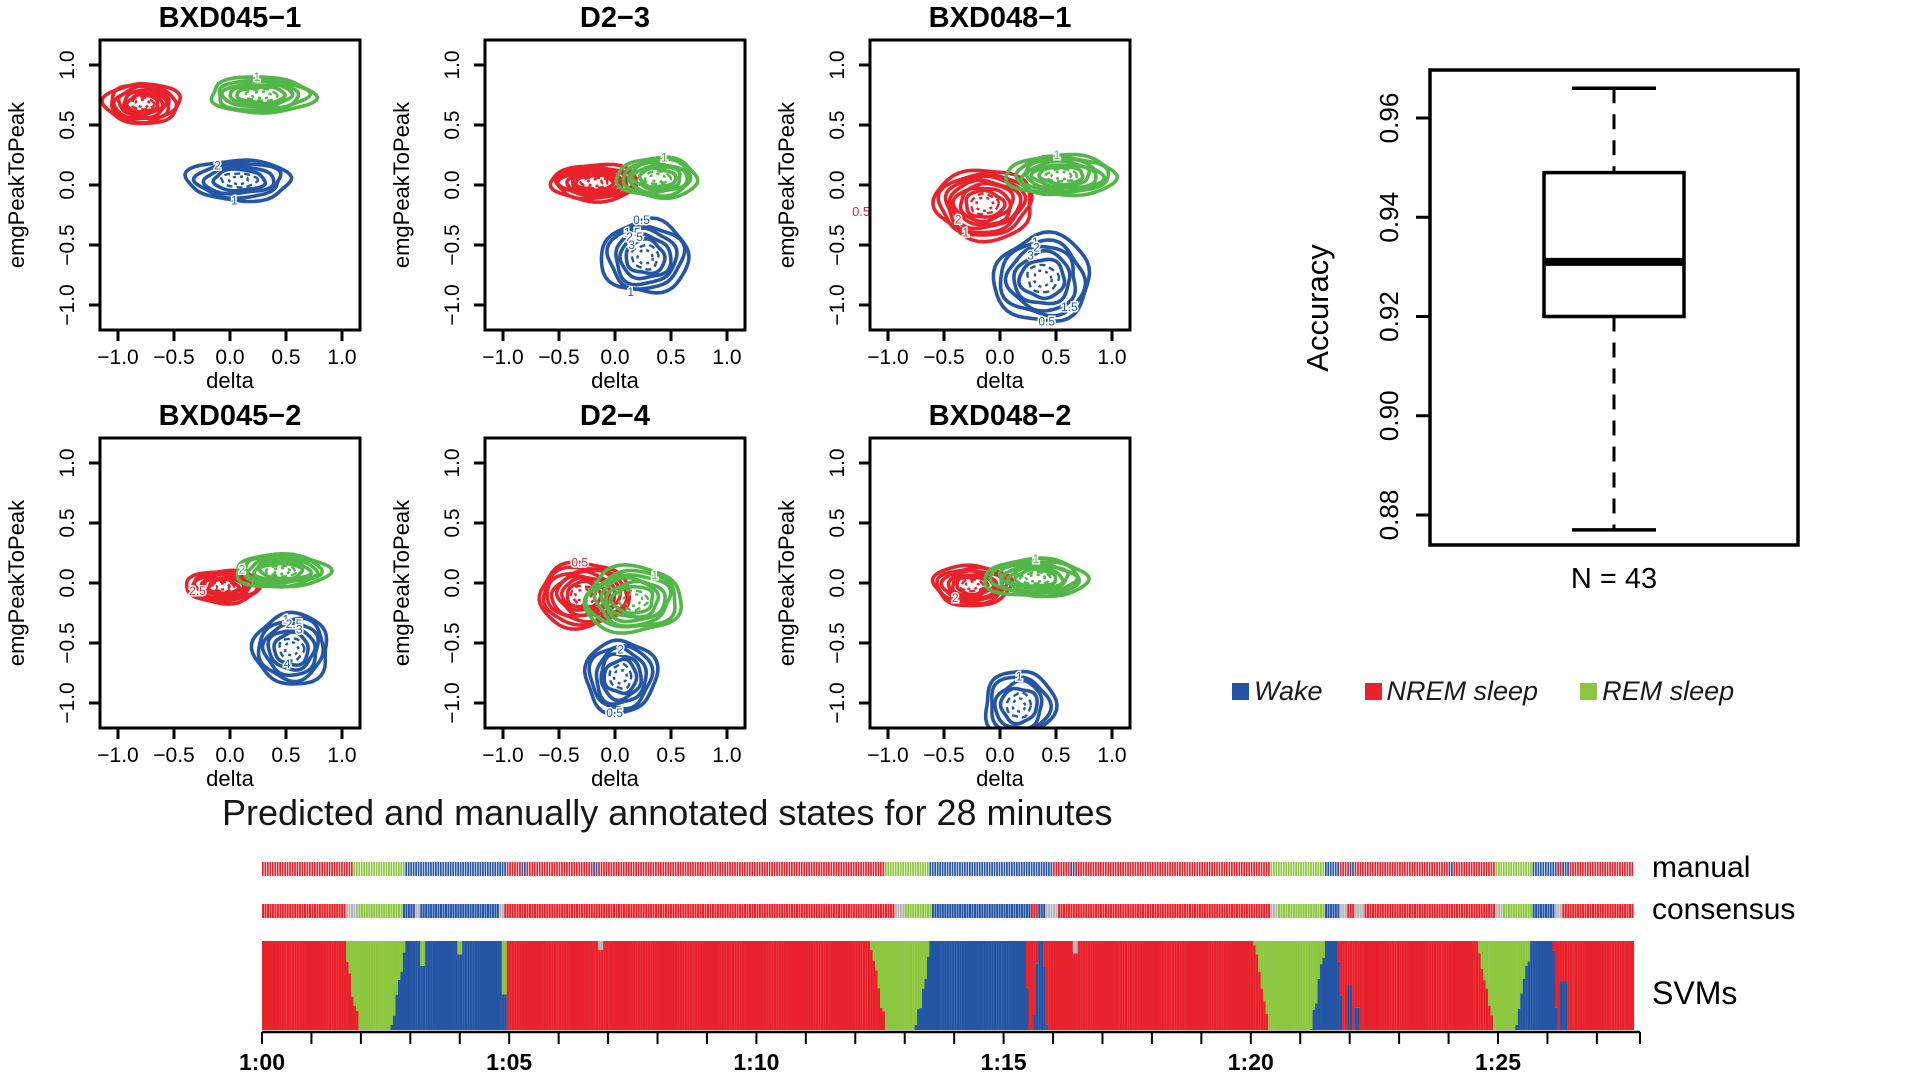  What do you see at coordinates (285, 755) in the screenshot?
I see `x-tick-label: 0.5` at bounding box center [285, 755].